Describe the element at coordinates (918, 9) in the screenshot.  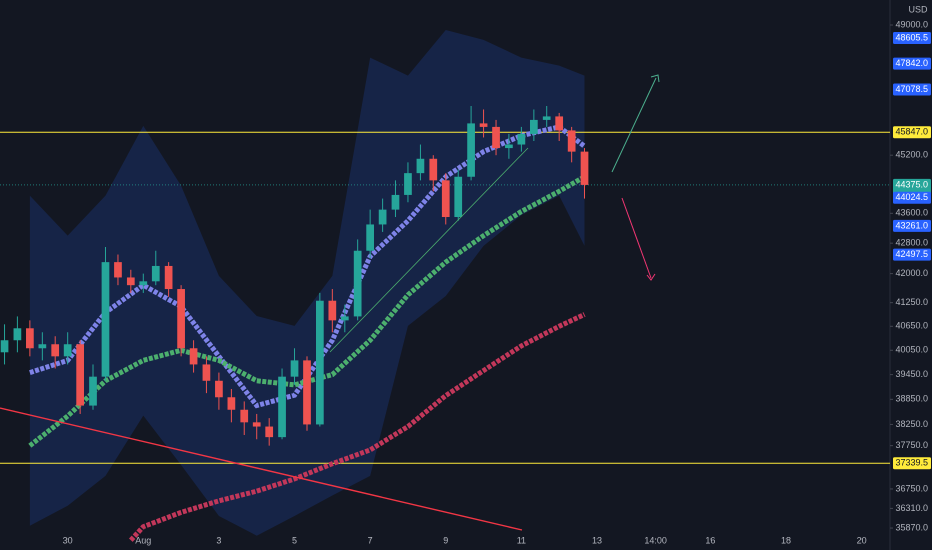
I see `currency-label: USD` at that location.